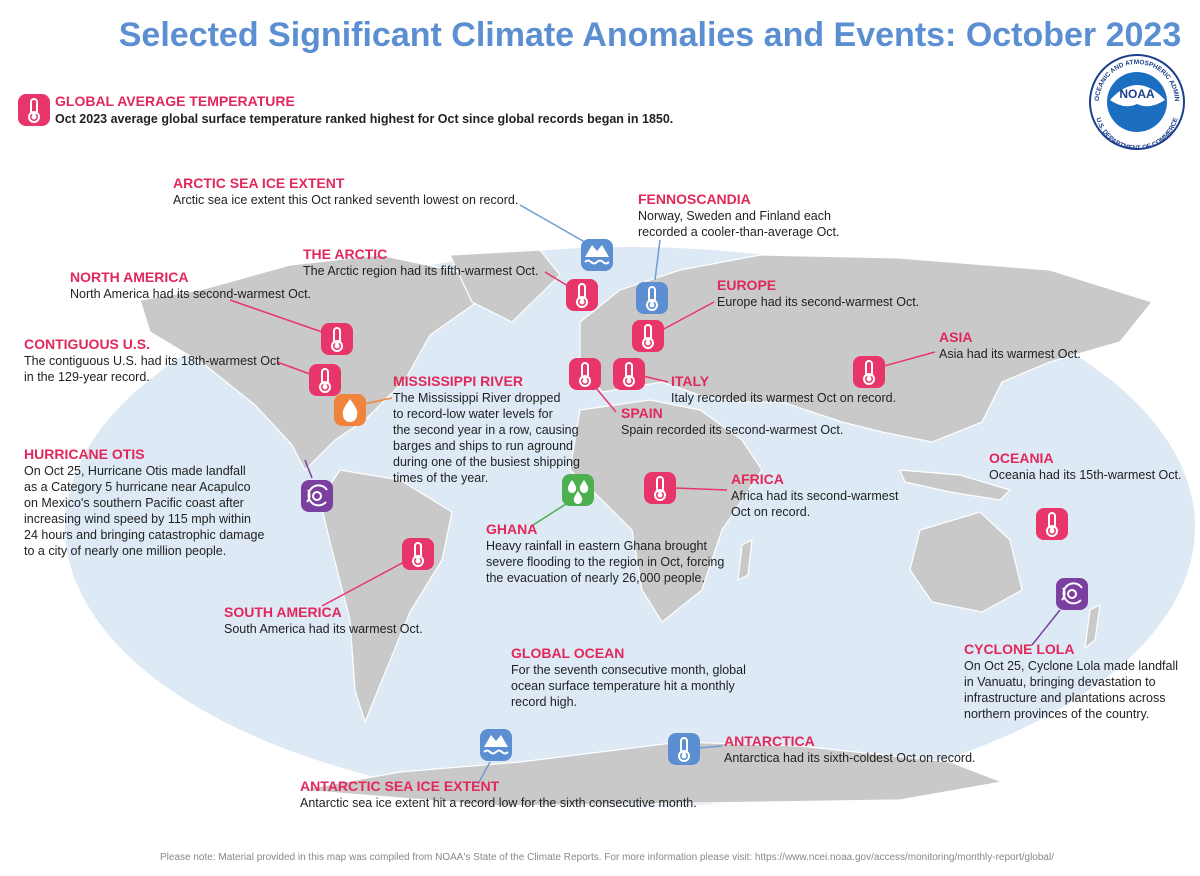  What do you see at coordinates (595, 578) in the screenshot?
I see `event-text: the evacuation of nearly 26,000 people.` at bounding box center [595, 578].